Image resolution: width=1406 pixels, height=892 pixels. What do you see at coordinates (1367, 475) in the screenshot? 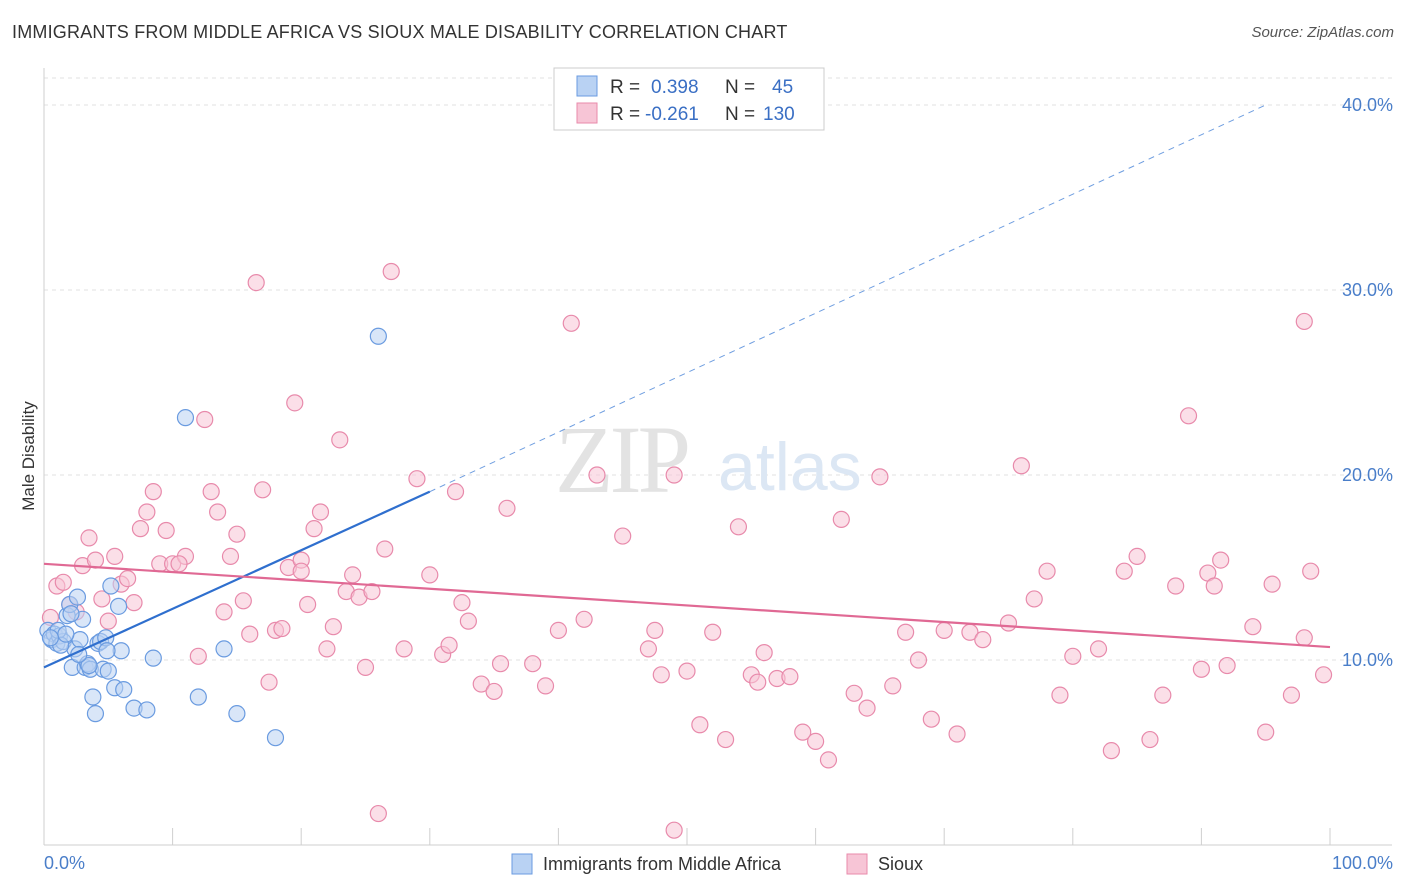
I see `y-tick-label: 20.0%` at bounding box center [1367, 475].